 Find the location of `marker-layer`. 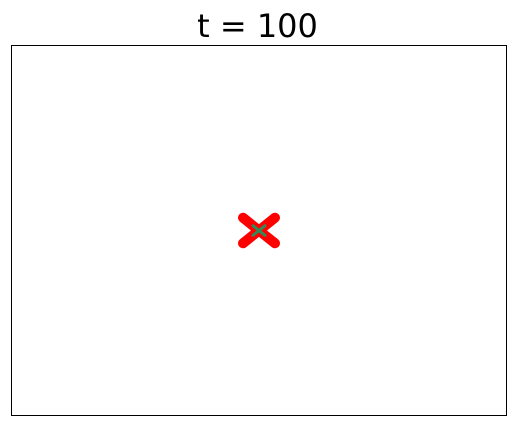

marker-layer is located at coordinates (259, 230).